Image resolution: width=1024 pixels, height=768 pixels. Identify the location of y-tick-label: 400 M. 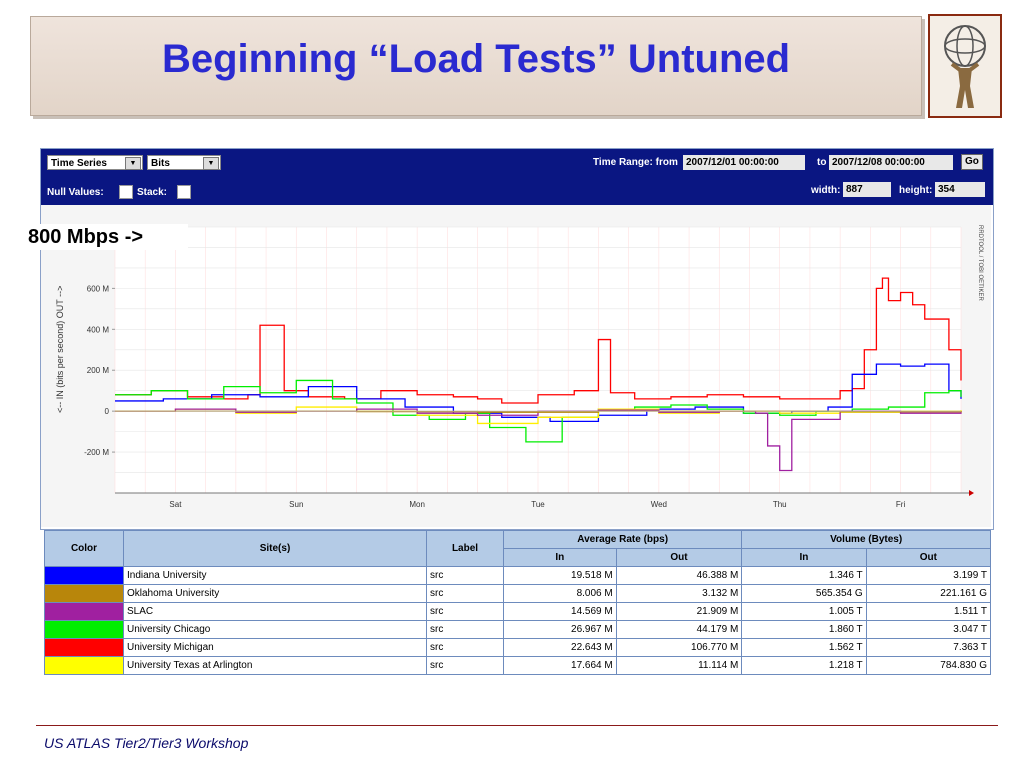
(98, 329).